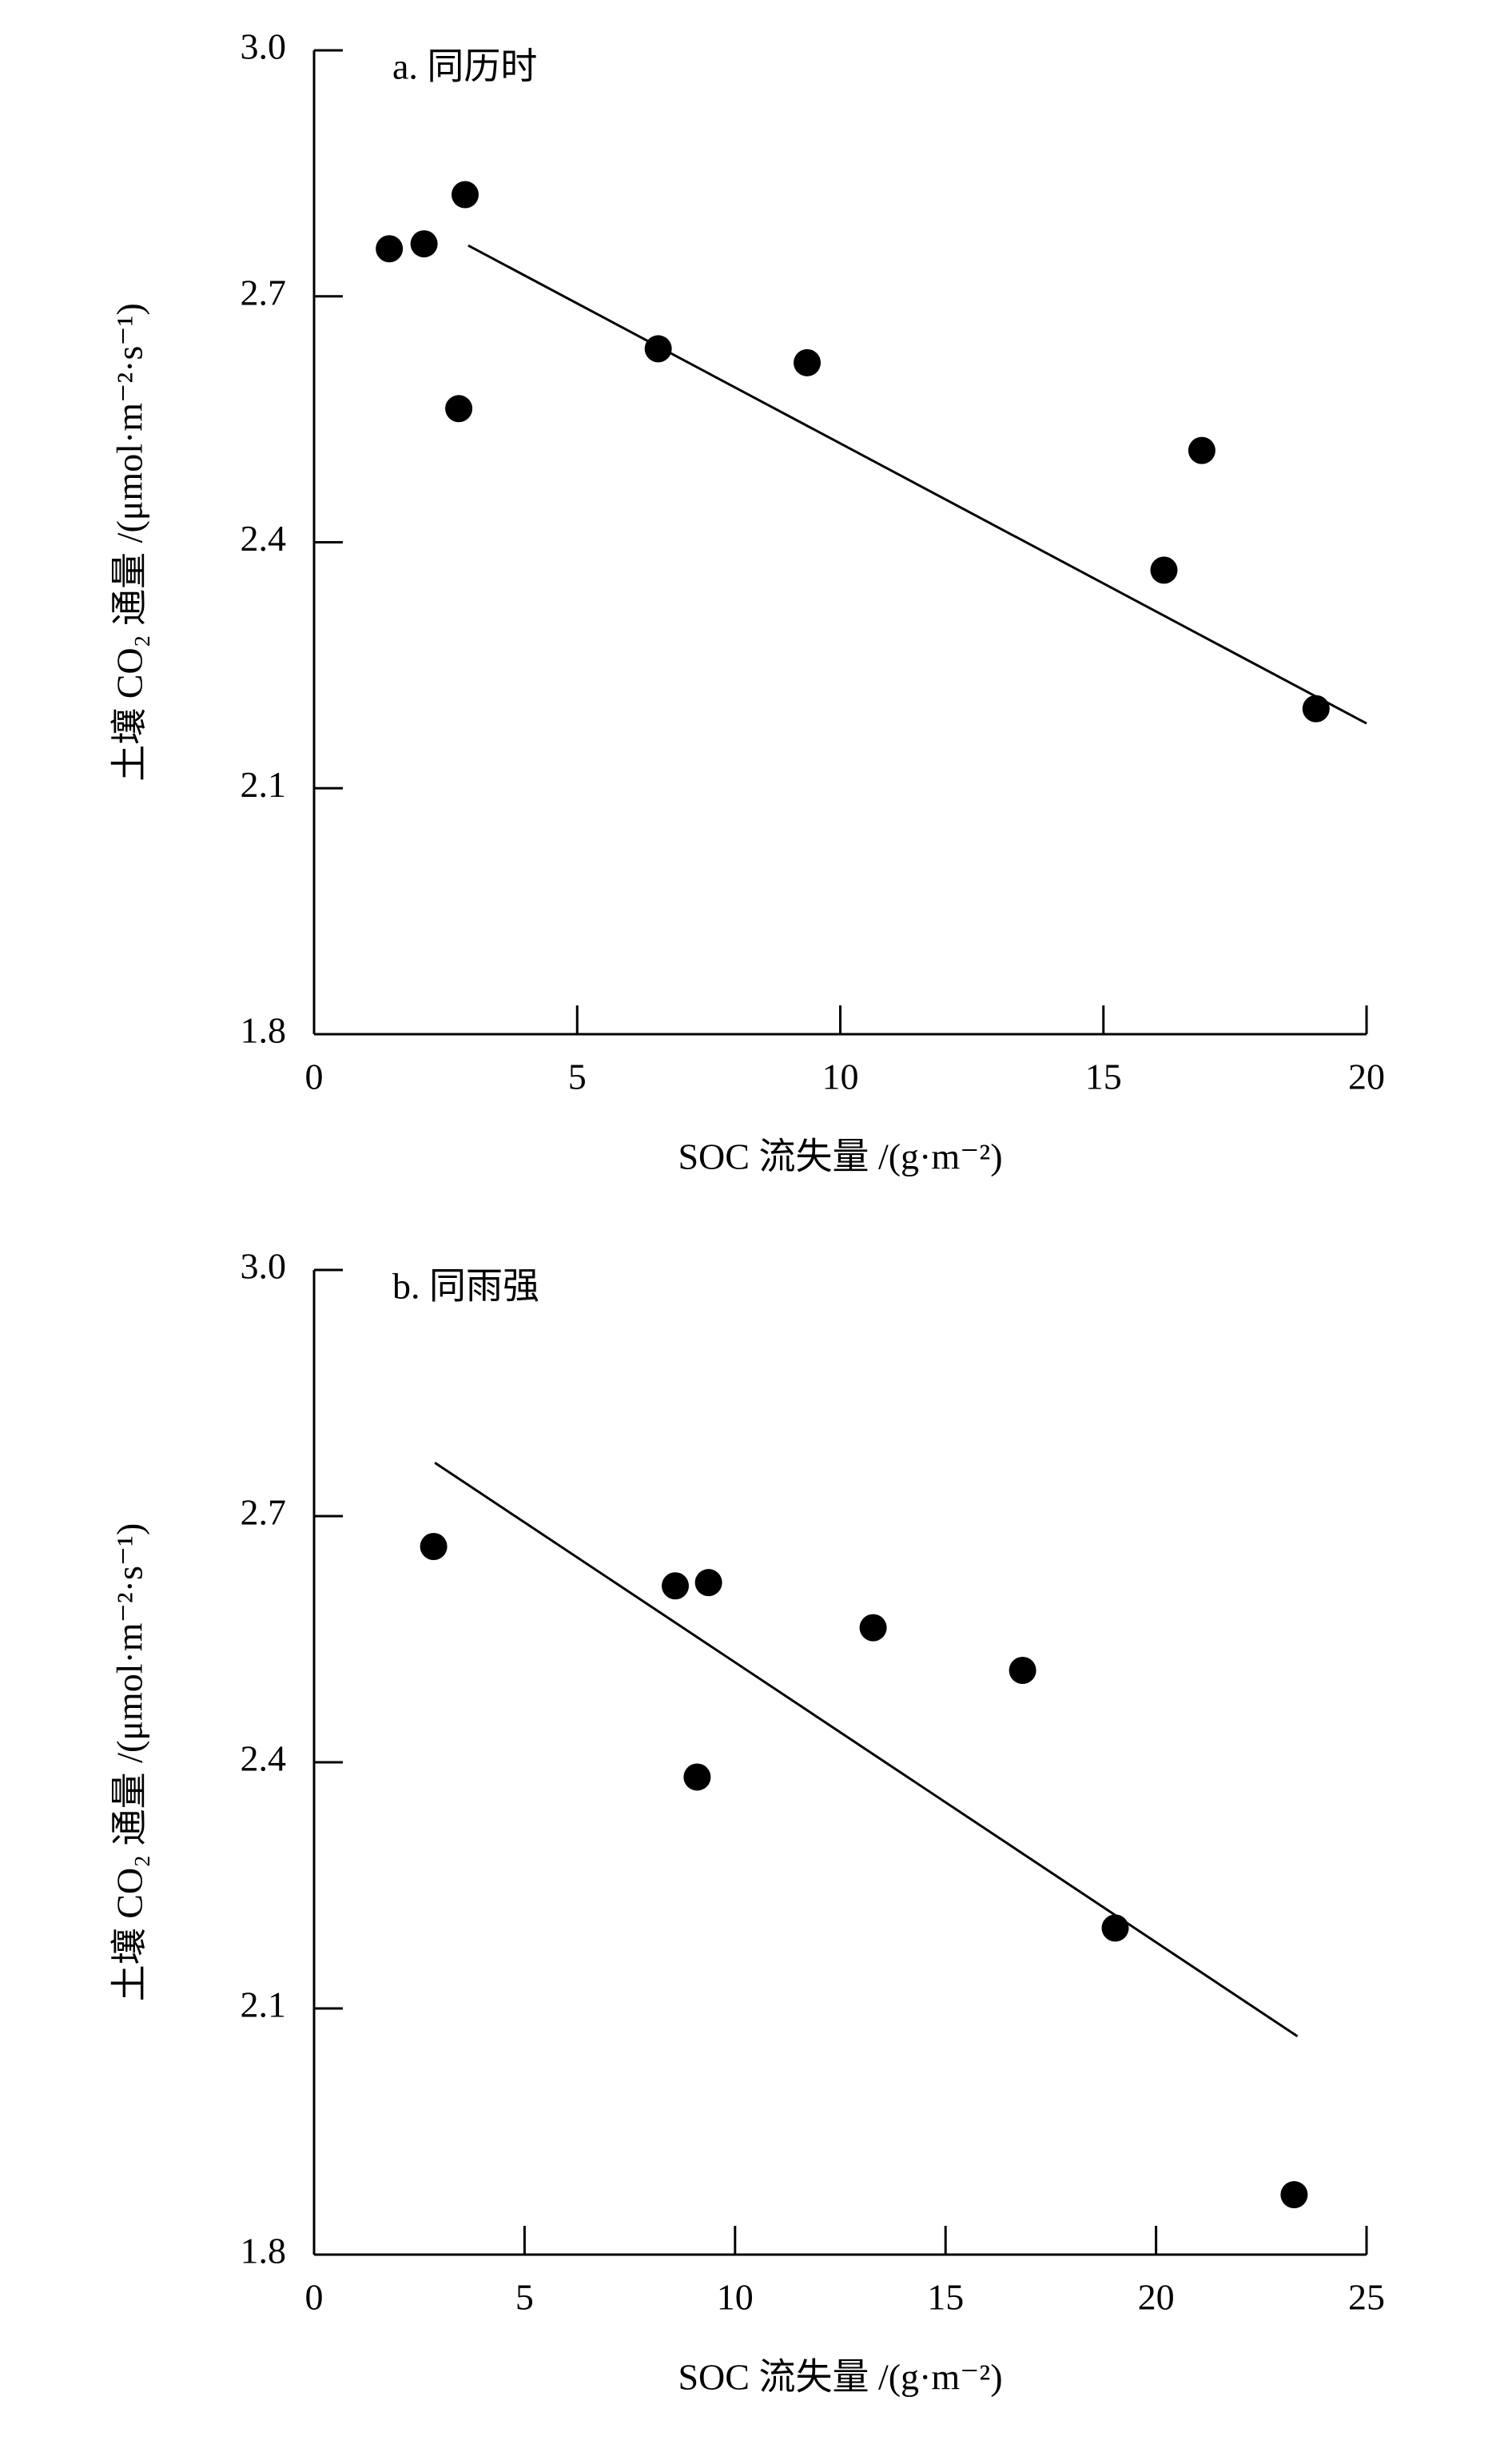  Describe the element at coordinates (1367, 2297) in the screenshot. I see `x-tick-label: 25` at that location.